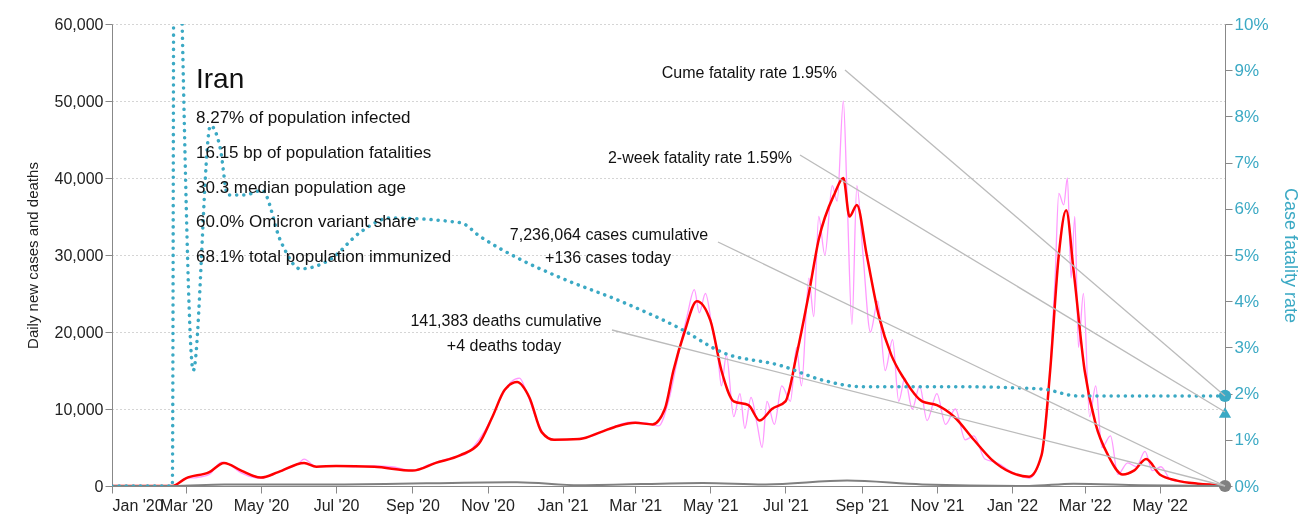  Describe the element at coordinates (314, 152) in the screenshot. I see `annotation: 16.15 bp of population fatalities` at that location.